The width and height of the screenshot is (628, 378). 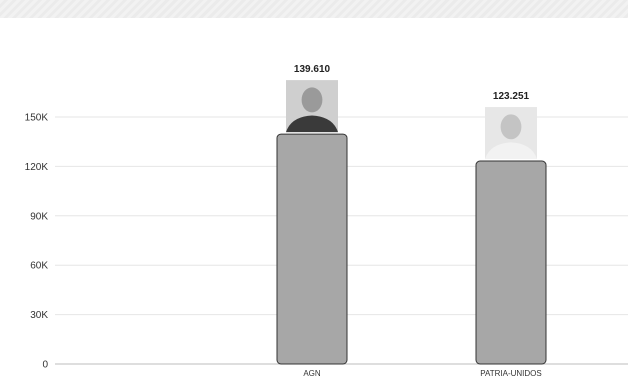 I want to click on y-tick-label-4: 120K, so click(x=37, y=167).